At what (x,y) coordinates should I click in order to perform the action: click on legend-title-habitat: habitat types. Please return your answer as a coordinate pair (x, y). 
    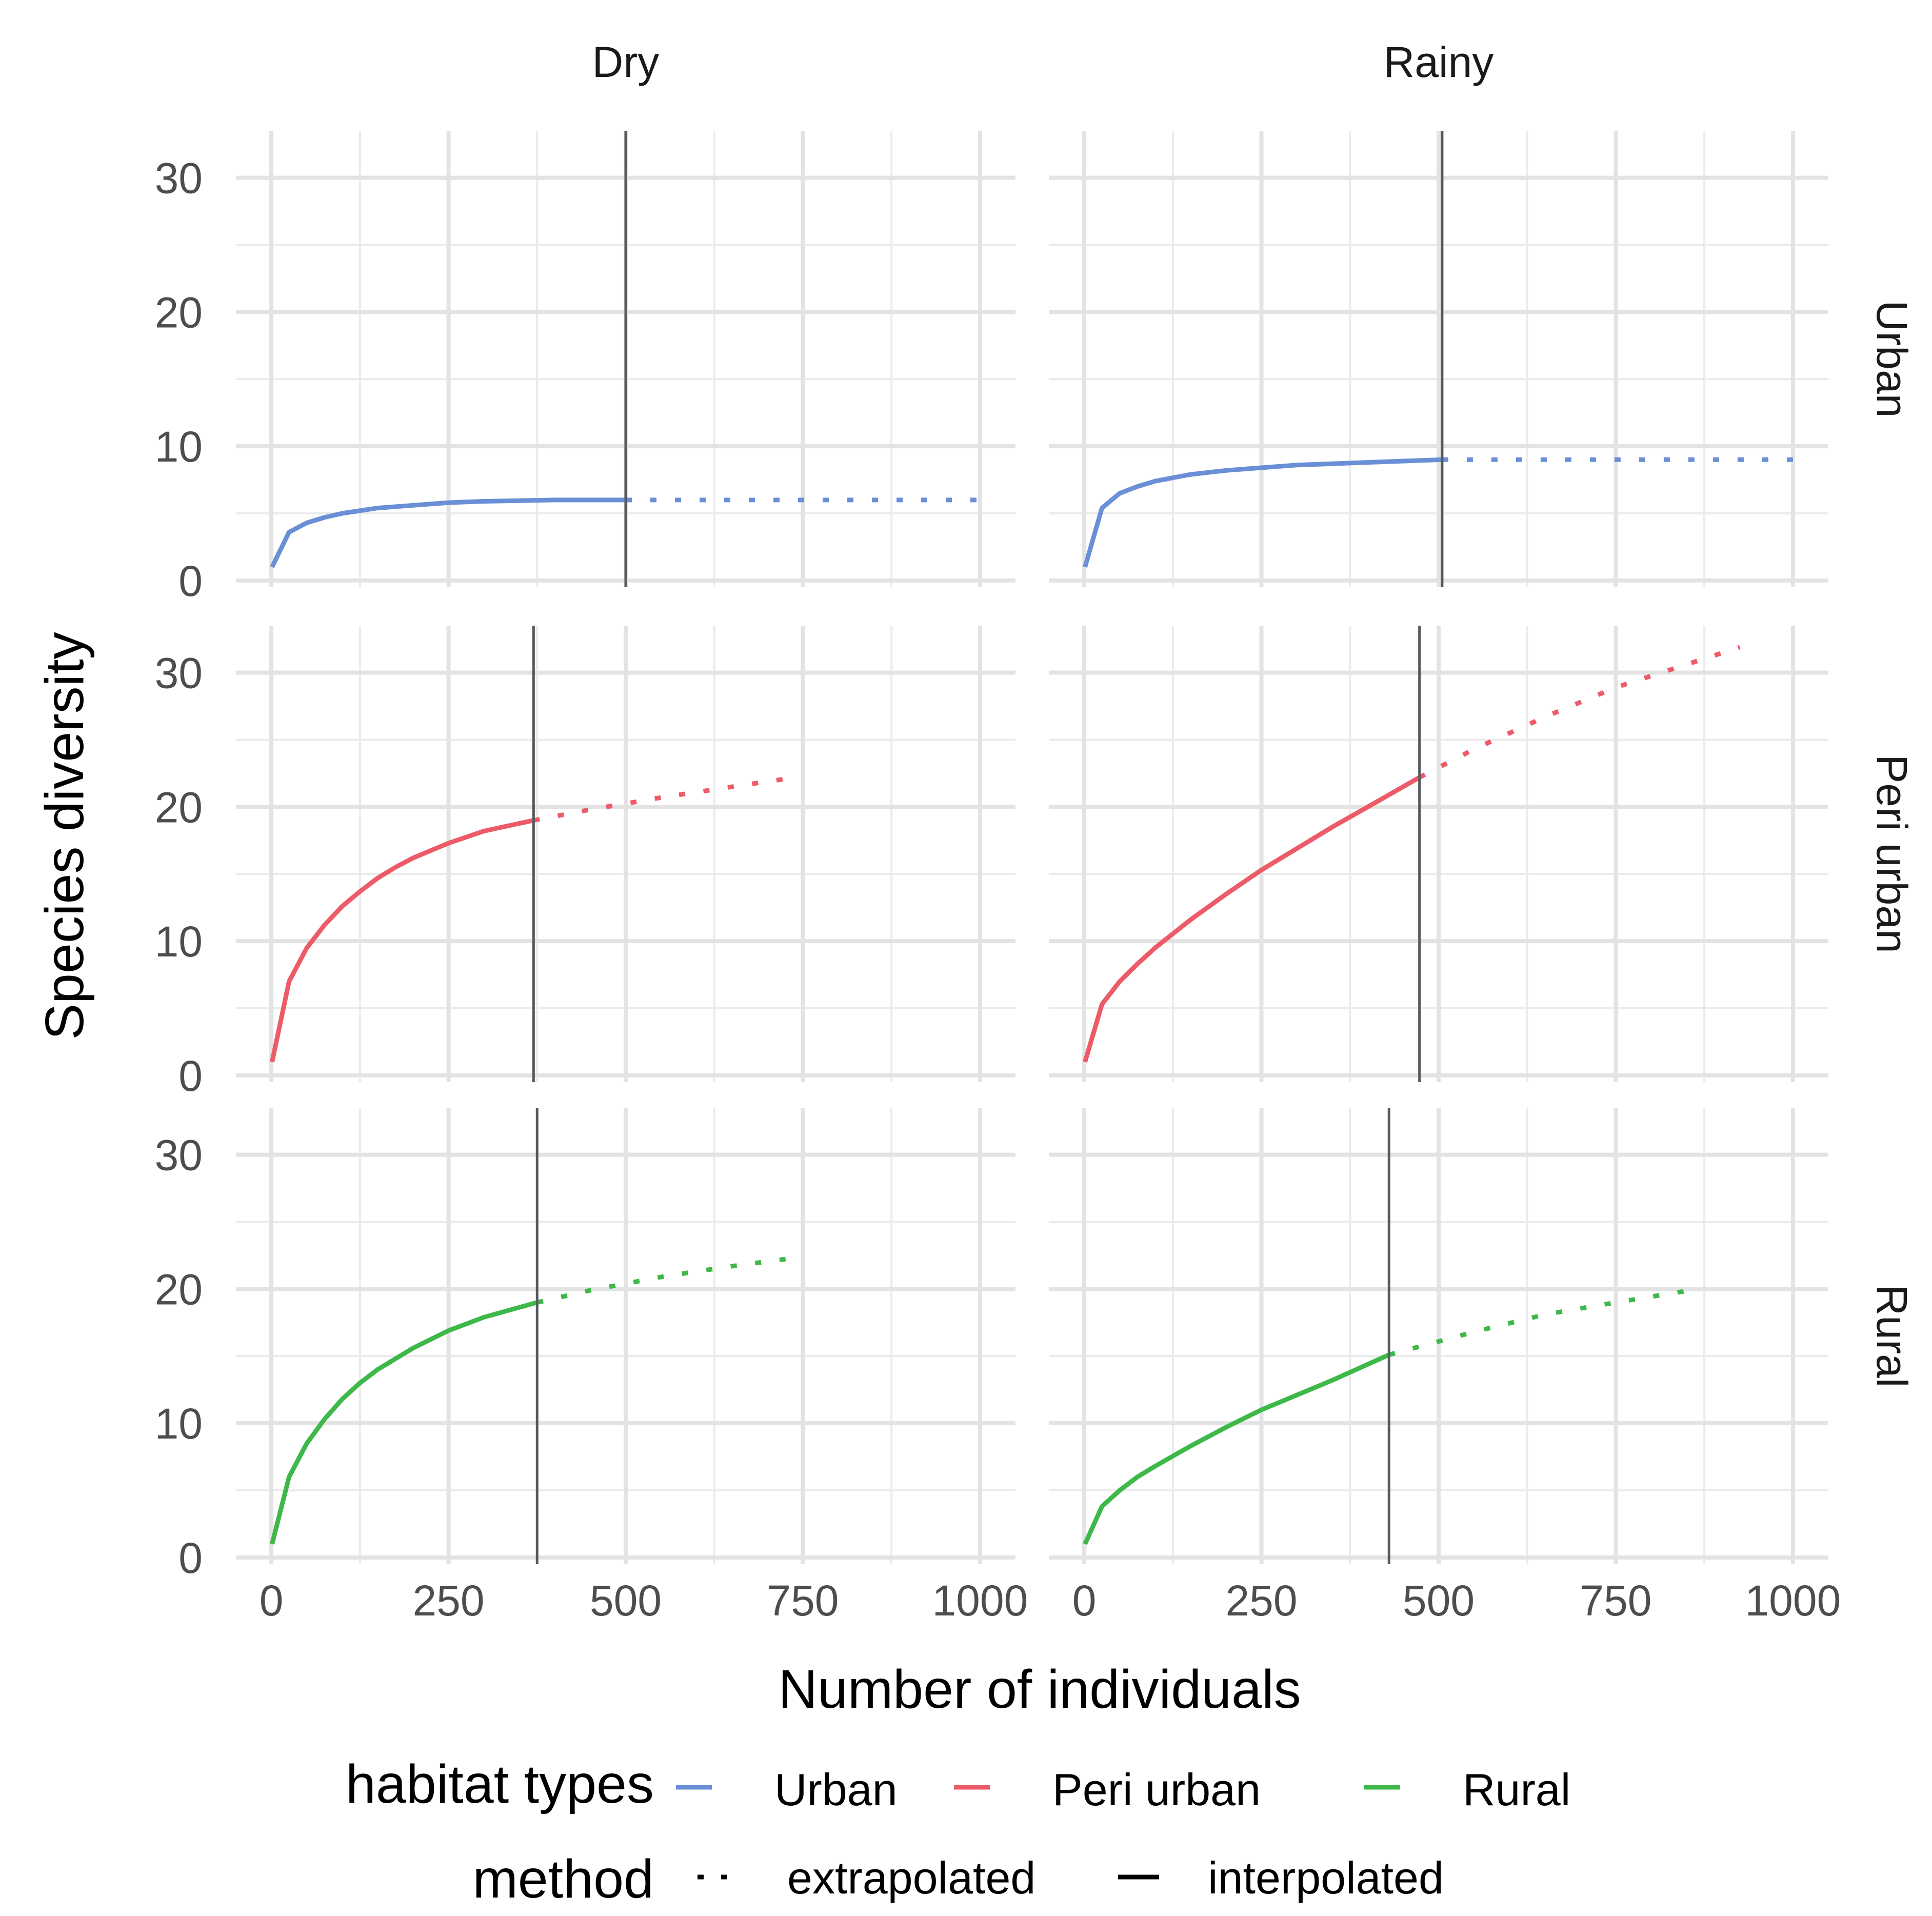
    Looking at the image, I should click on (500, 1784).